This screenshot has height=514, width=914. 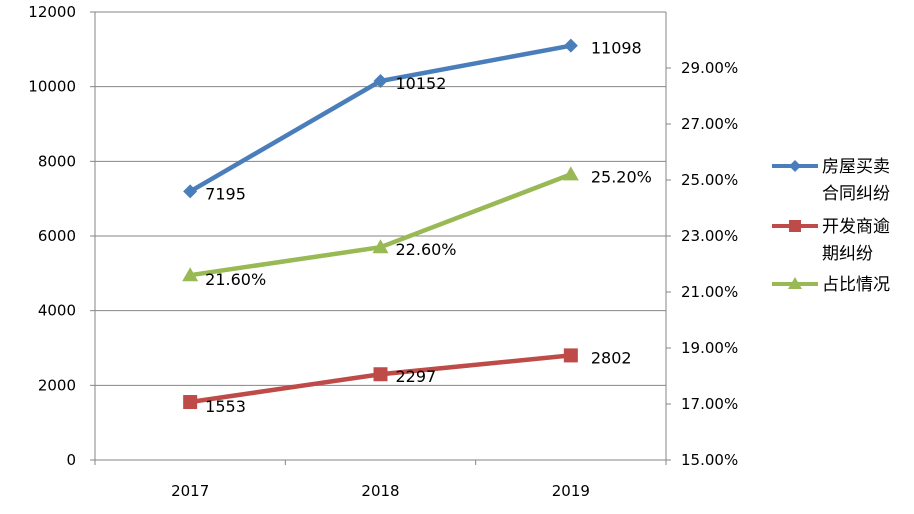 I want to click on right-tick-label: 23.00%, so click(x=709, y=236).